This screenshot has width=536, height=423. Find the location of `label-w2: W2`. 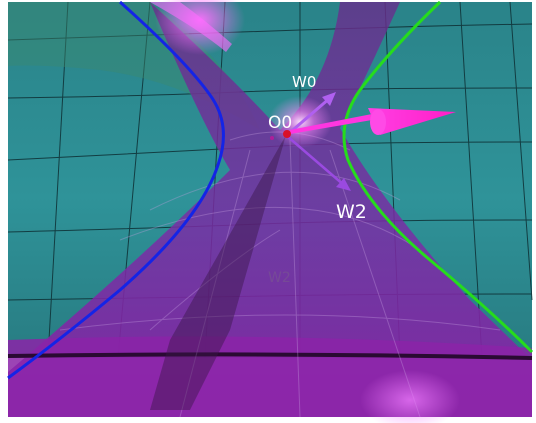

label-w2: W2 is located at coordinates (351, 212).